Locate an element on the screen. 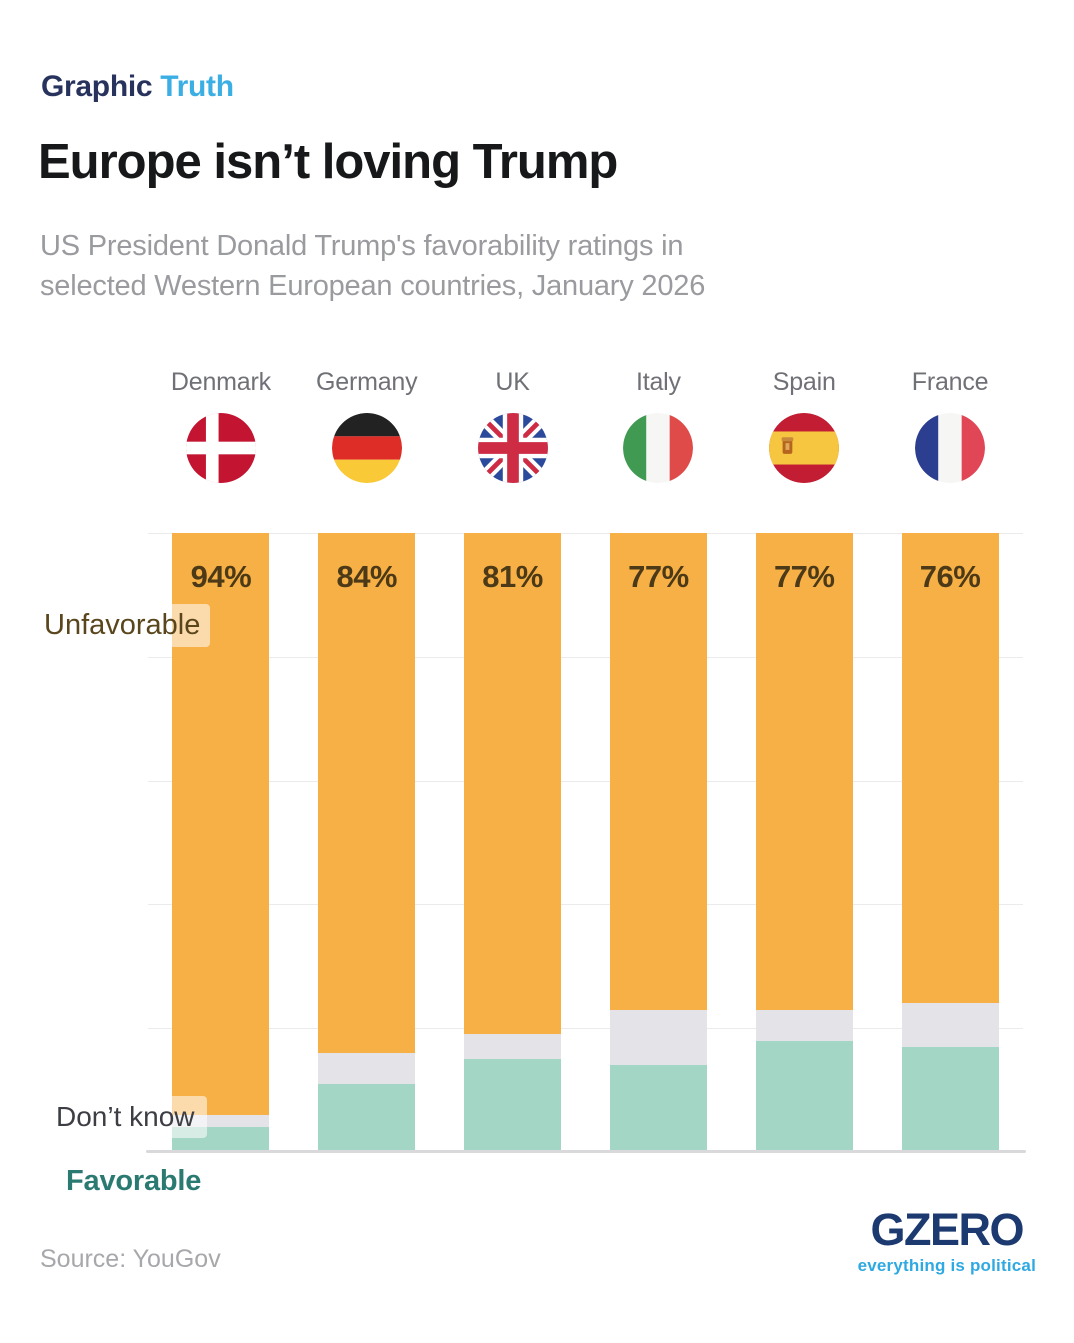 The height and width of the screenshot is (1343, 1074). series-label-dont-know: Don’t know is located at coordinates (125, 1117).